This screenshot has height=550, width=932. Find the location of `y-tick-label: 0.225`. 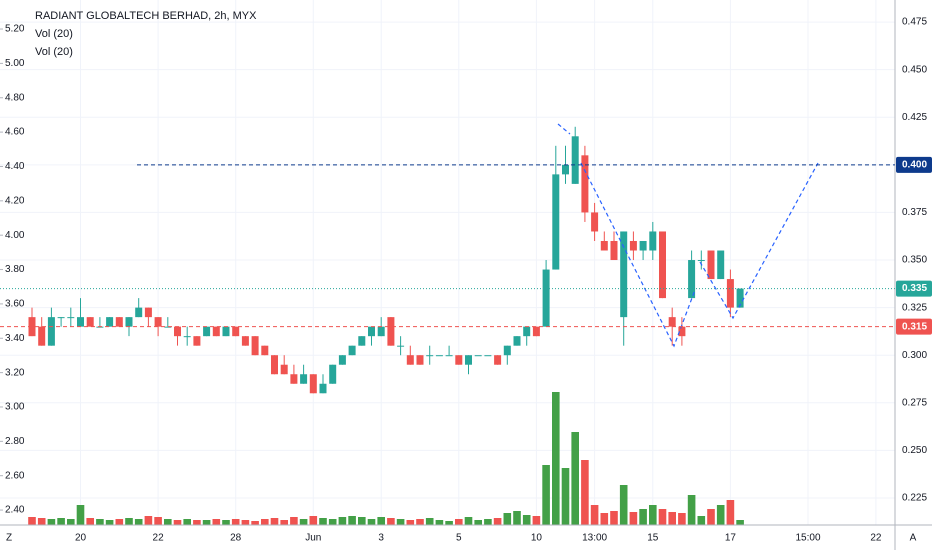

y-tick-label: 0.225 is located at coordinates (914, 498).